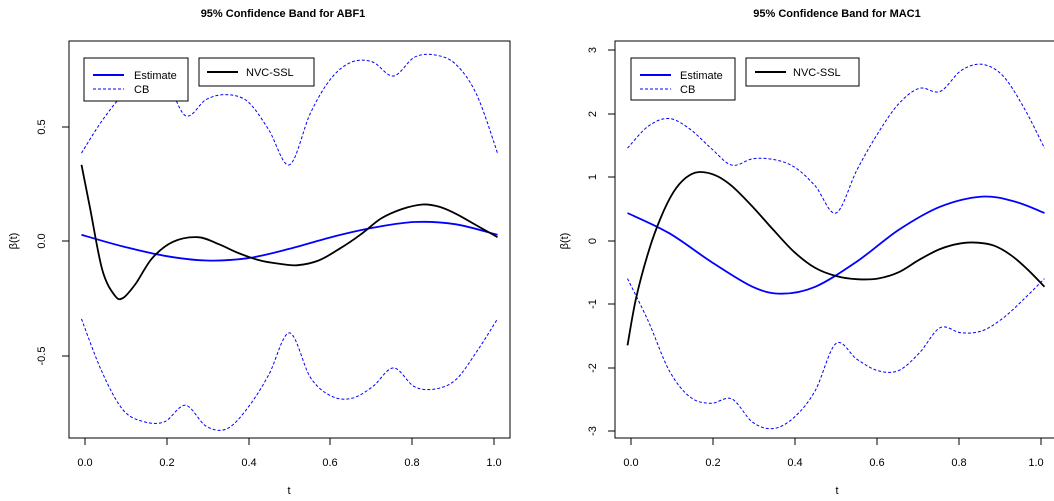  I want to click on y-tick-label: 0, so click(593, 241).